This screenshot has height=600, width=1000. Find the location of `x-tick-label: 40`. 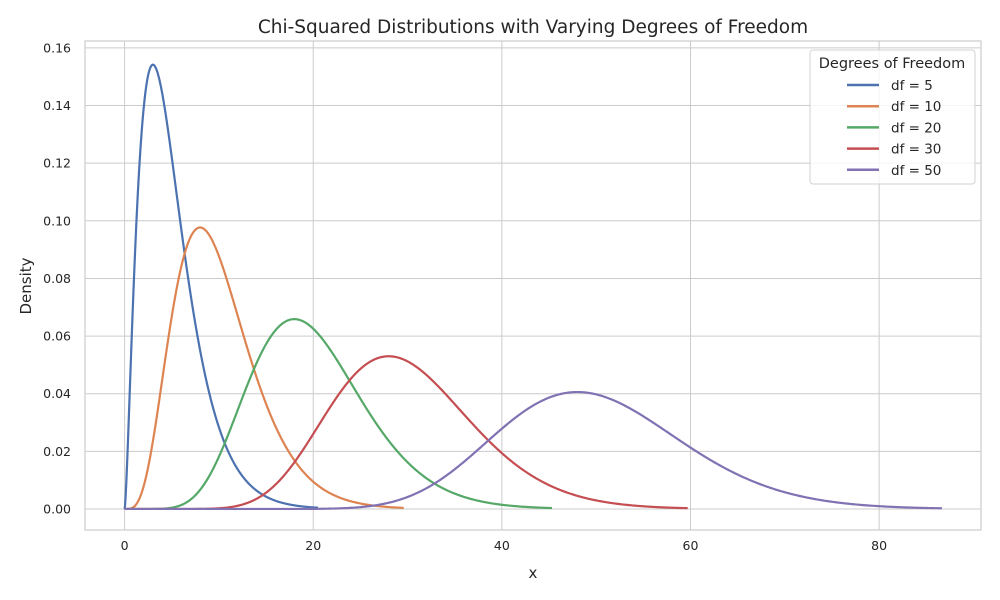

x-tick-label: 40 is located at coordinates (502, 545).